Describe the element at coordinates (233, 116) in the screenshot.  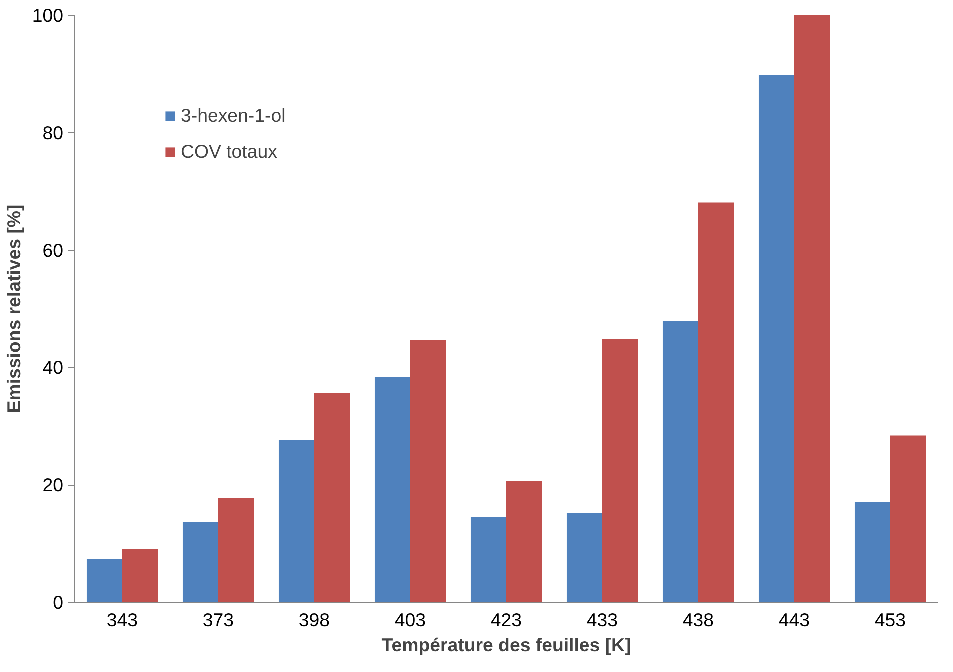
I see `legend-label: 3-hexen-1-ol` at that location.